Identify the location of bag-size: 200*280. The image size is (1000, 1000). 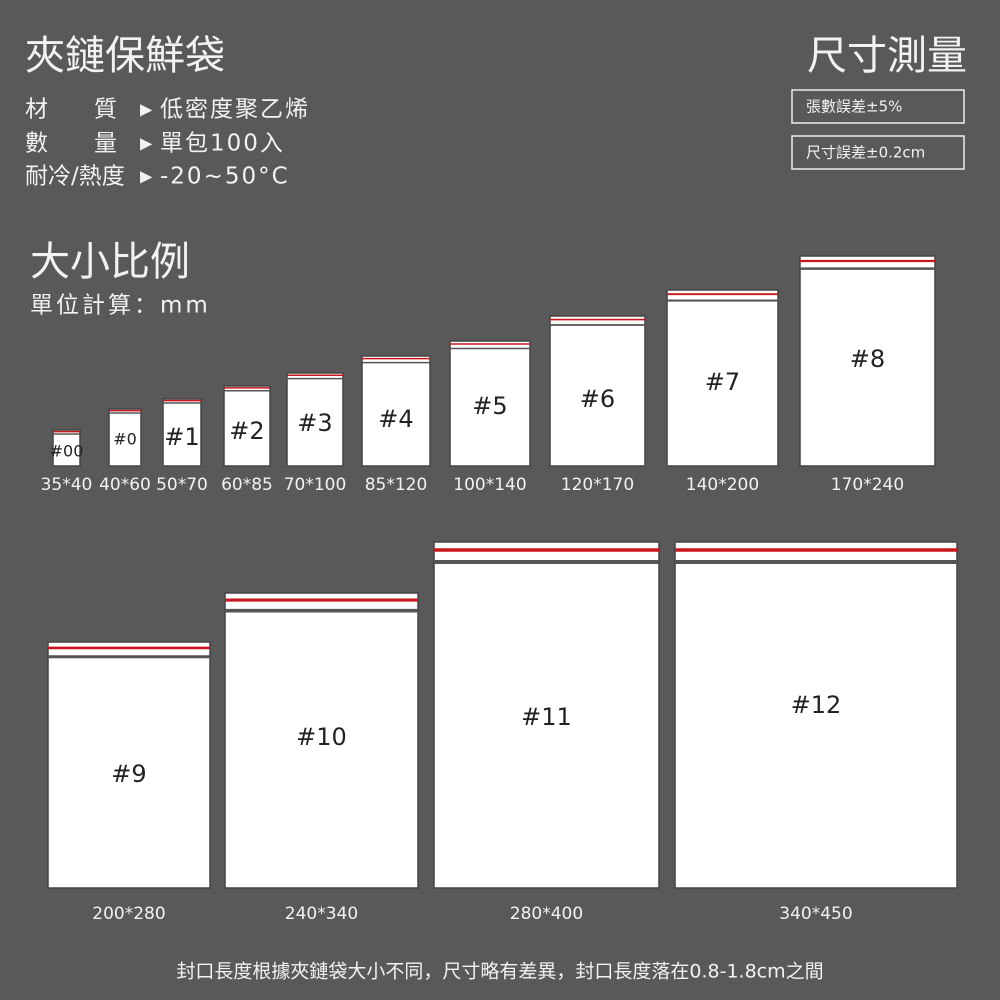
(128, 914).